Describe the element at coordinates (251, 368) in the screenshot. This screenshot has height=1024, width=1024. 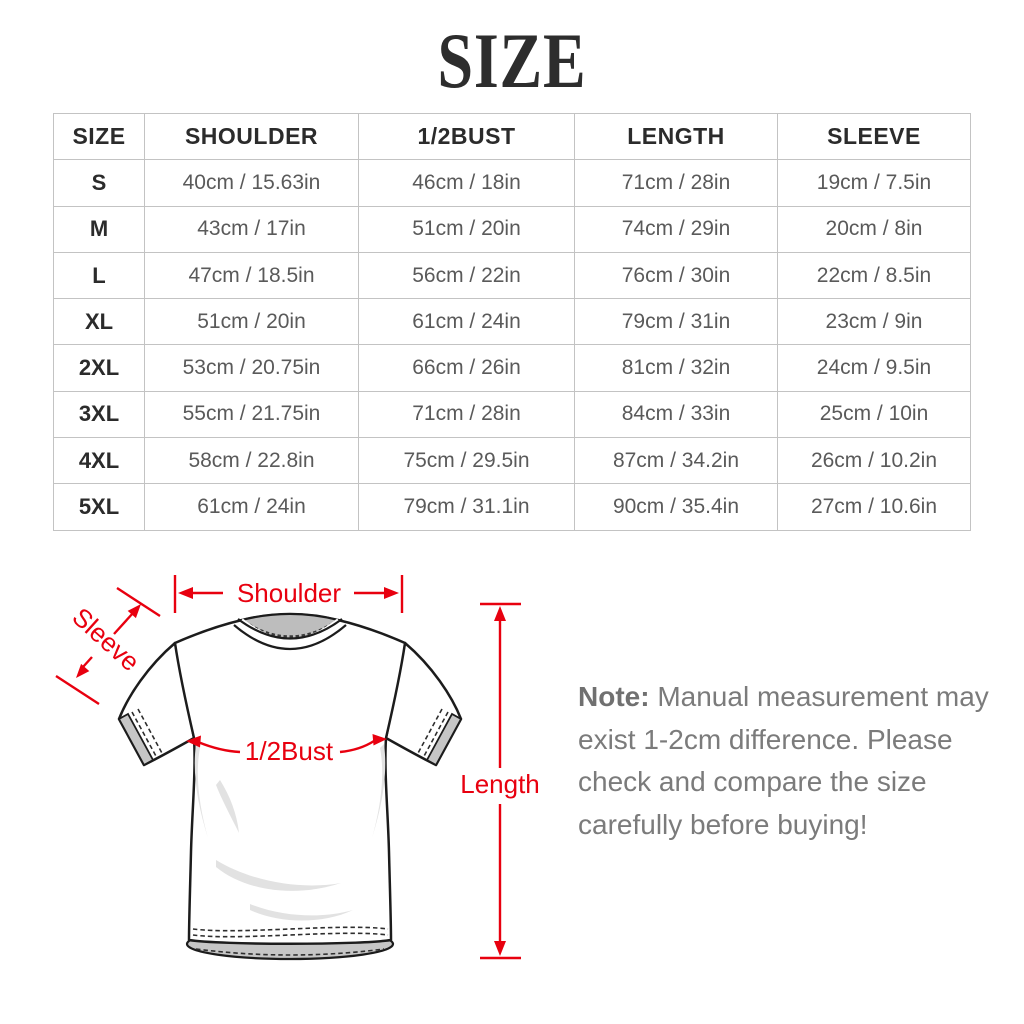
I see `measurement-cell: 53cm / 20.75in` at that location.